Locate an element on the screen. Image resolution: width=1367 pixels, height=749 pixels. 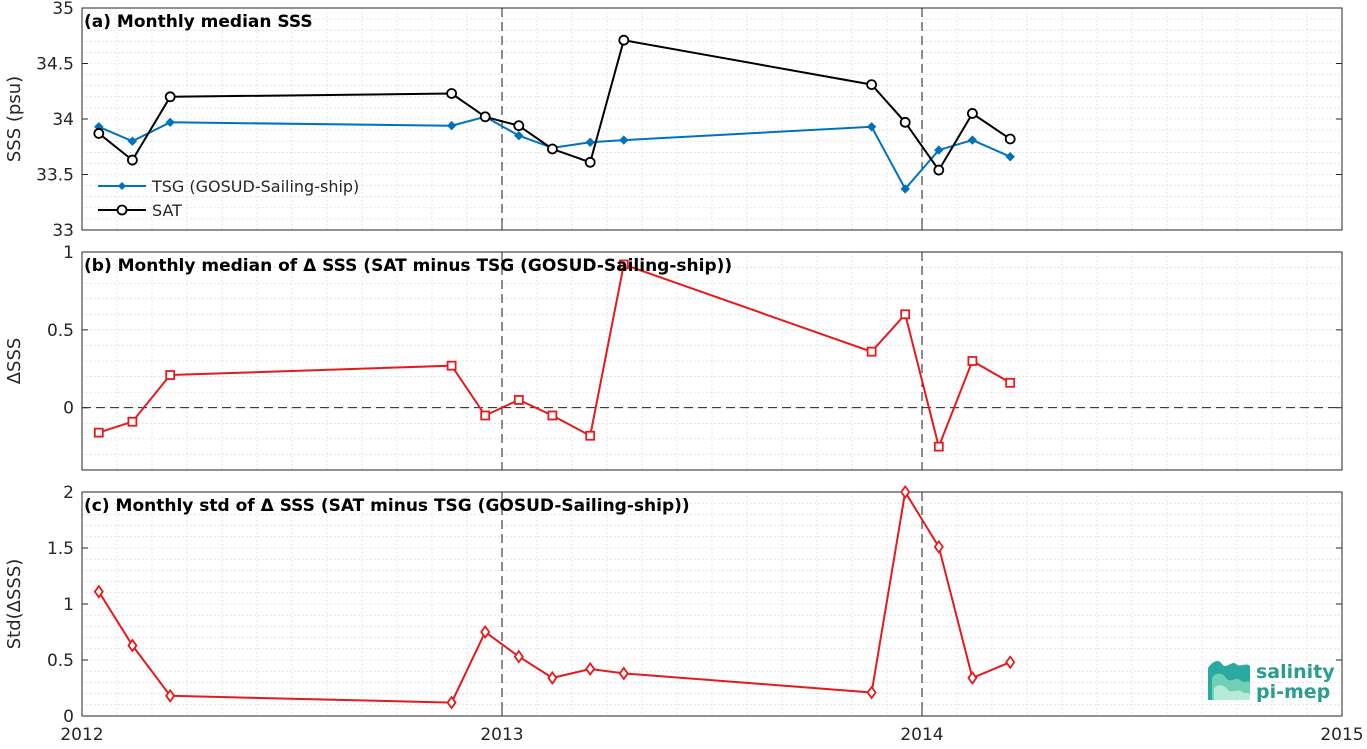
logo-line-1: salinity is located at coordinates (1295, 672).